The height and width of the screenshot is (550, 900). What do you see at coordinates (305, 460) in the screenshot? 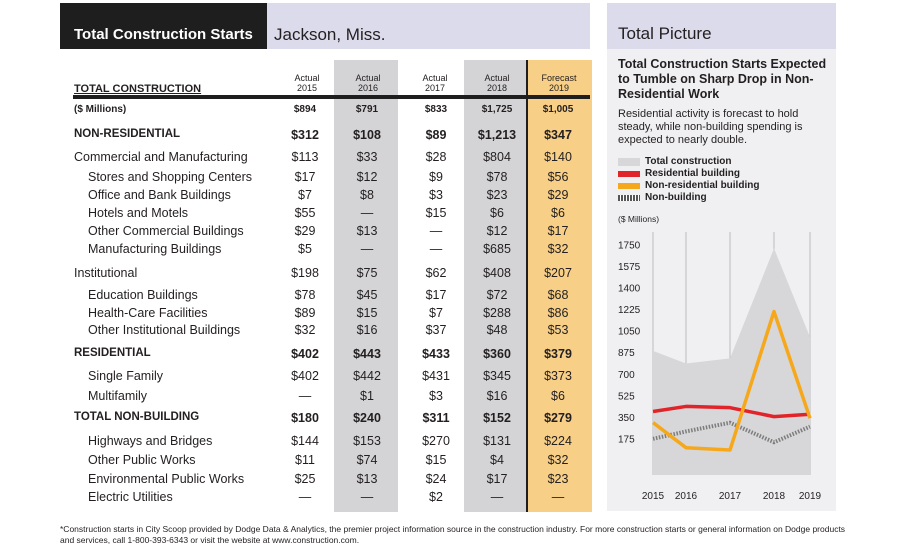
I see `cell-2015: $11` at bounding box center [305, 460].